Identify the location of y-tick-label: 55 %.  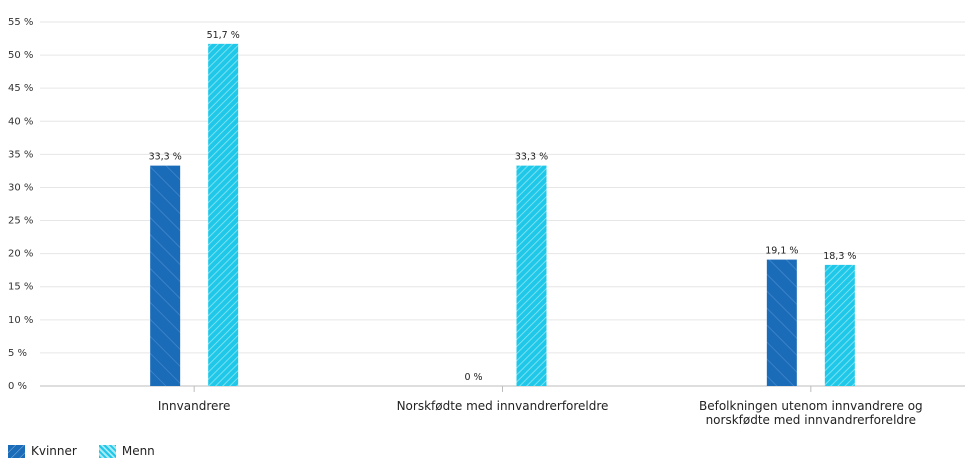
(20, 22).